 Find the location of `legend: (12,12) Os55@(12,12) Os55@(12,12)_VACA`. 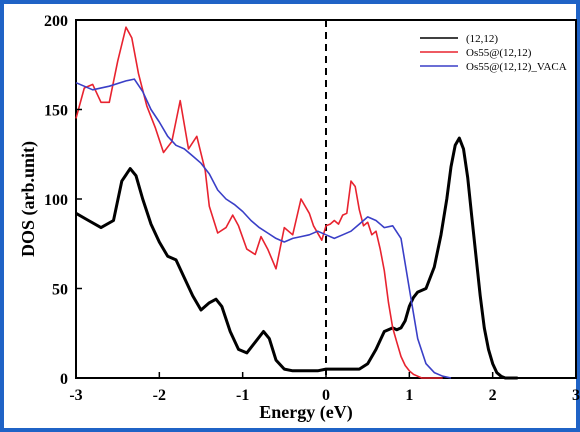

legend: (12,12) Os55@(12,12) Os55@(12,12)_VACA is located at coordinates (493, 53).